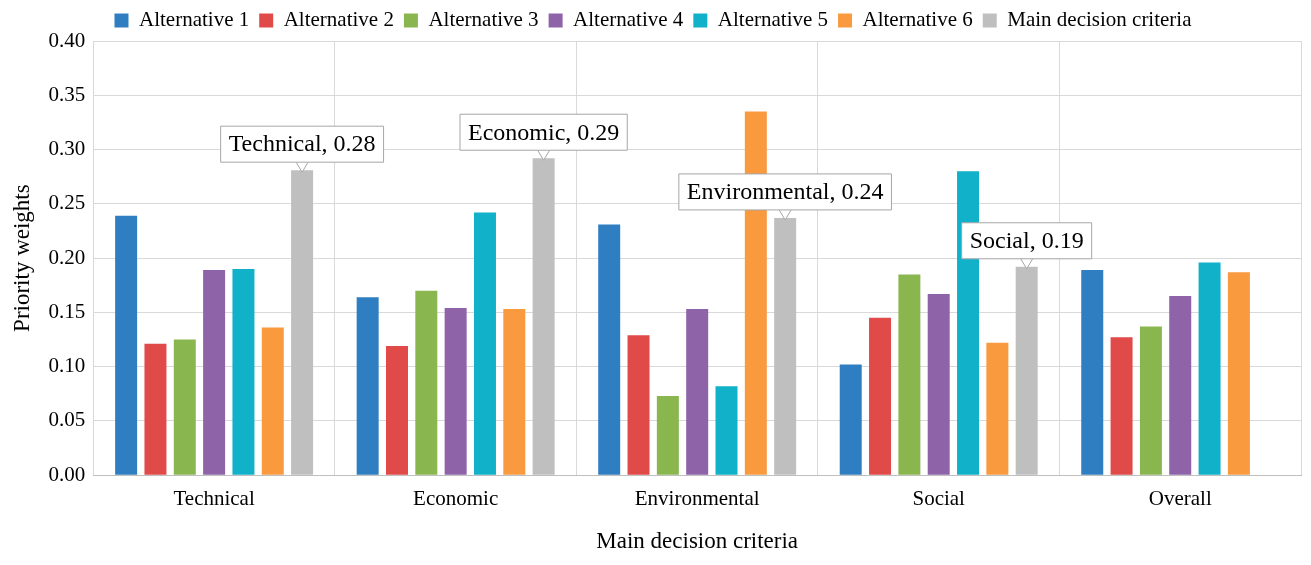  What do you see at coordinates (1026, 240) in the screenshot?
I see `data-label: Social, 0.19` at bounding box center [1026, 240].